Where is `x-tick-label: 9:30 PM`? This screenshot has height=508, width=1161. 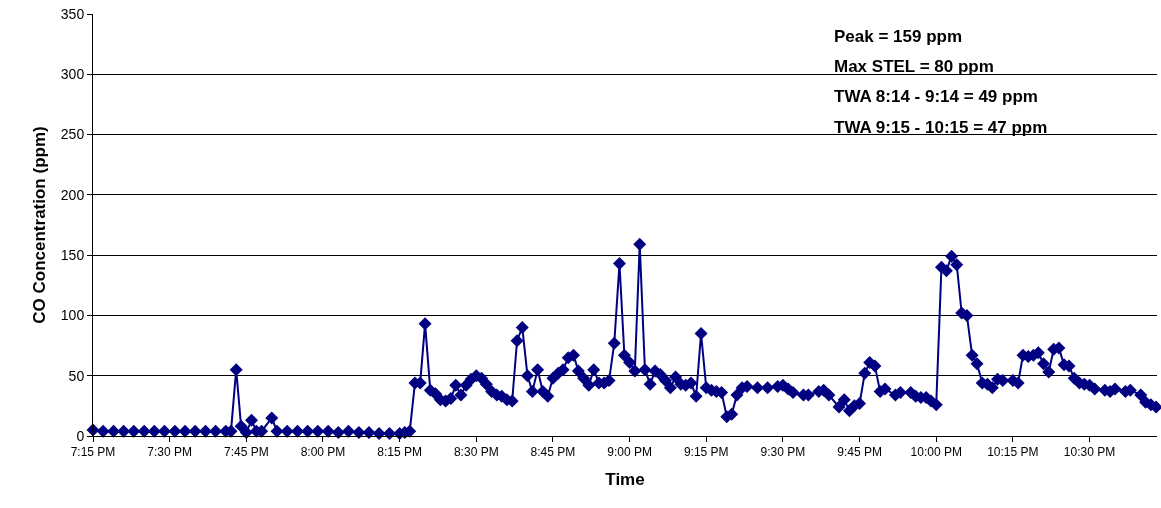
x-tick-label: 9:30 PM is located at coordinates (783, 452).